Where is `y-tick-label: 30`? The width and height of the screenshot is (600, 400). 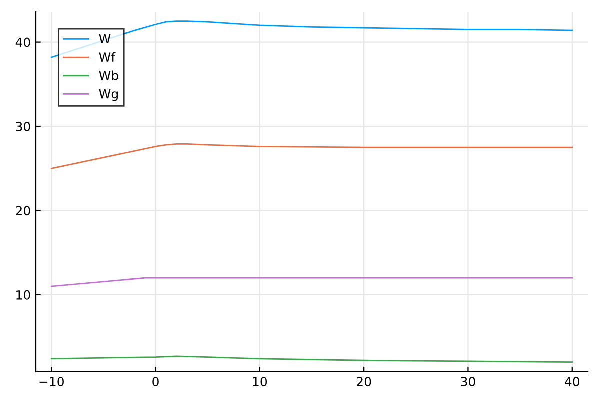 y-tick-label: 30 is located at coordinates (23, 127).